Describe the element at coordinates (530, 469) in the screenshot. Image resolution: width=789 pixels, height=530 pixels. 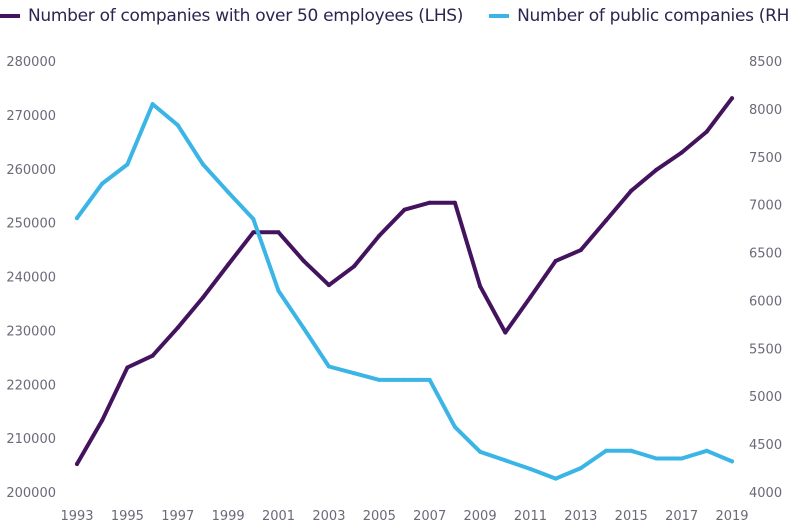
I see `data-point-public-companies-2011` at that location.